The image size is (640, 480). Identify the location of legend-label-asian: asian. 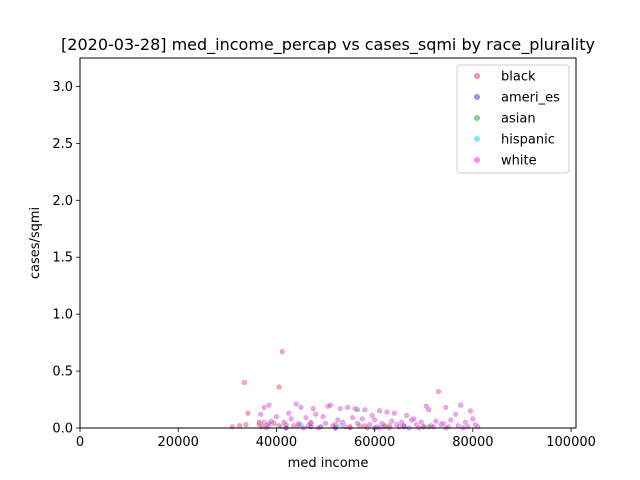
(518, 119).